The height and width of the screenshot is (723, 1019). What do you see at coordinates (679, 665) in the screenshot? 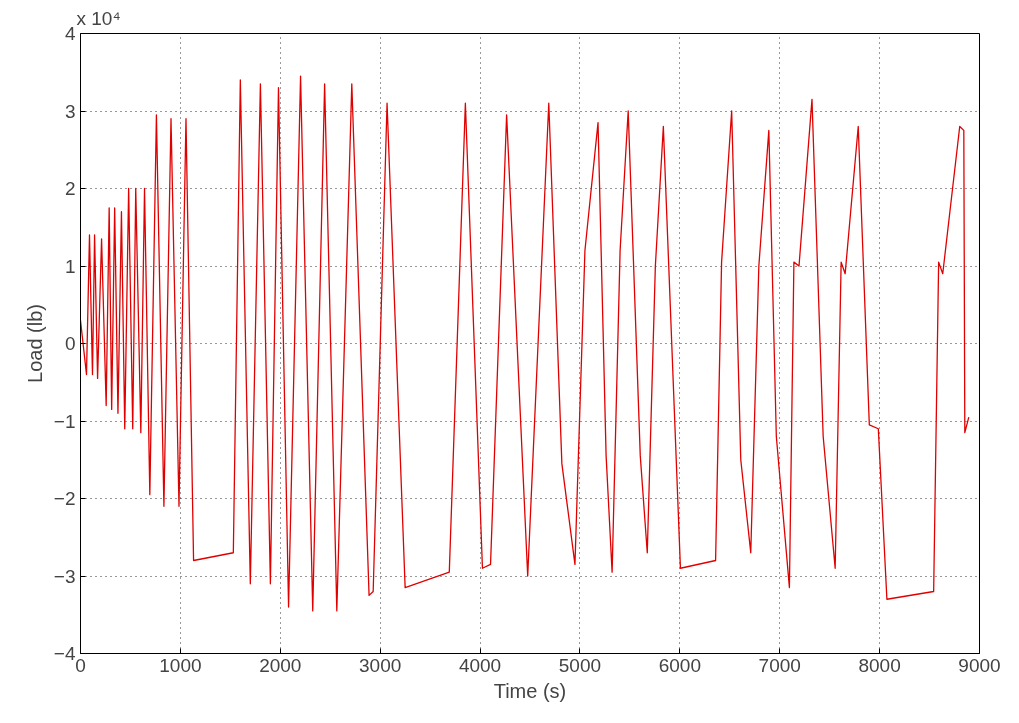
I see `x-tick-label: 6000` at bounding box center [679, 665].